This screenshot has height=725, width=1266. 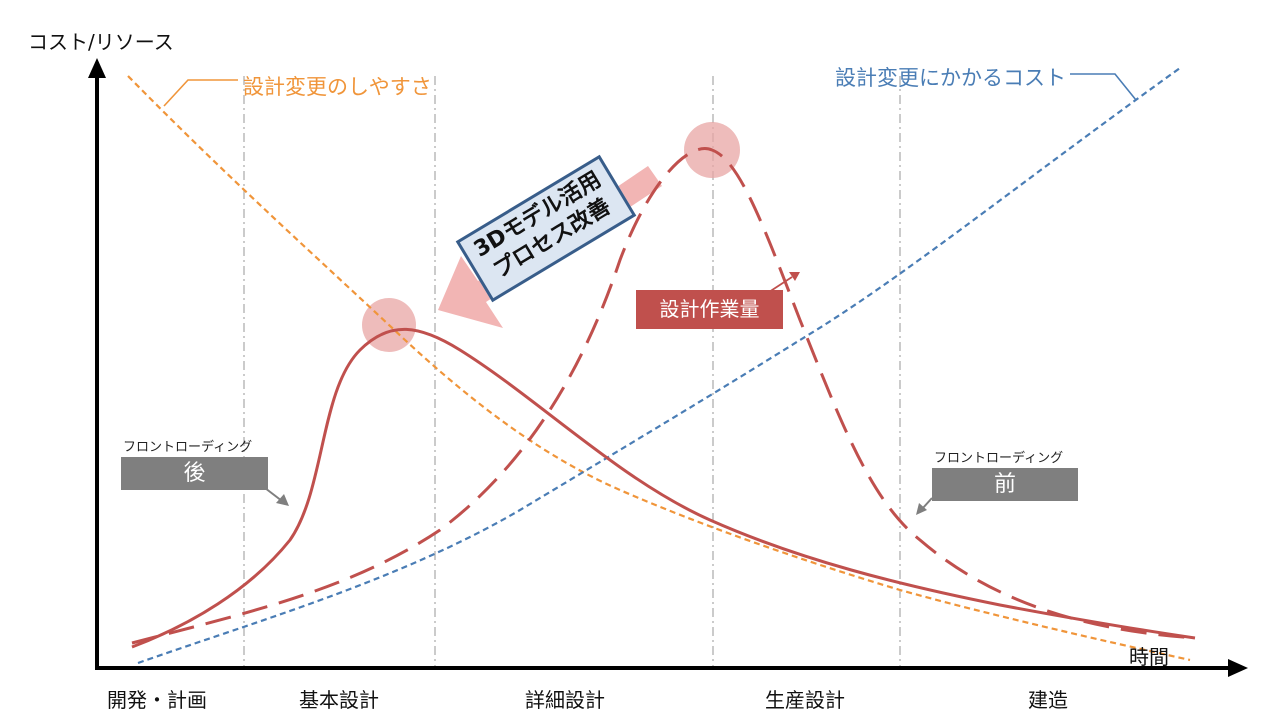 I want to click on design-workload-label: 設計作業量, so click(x=709, y=309).